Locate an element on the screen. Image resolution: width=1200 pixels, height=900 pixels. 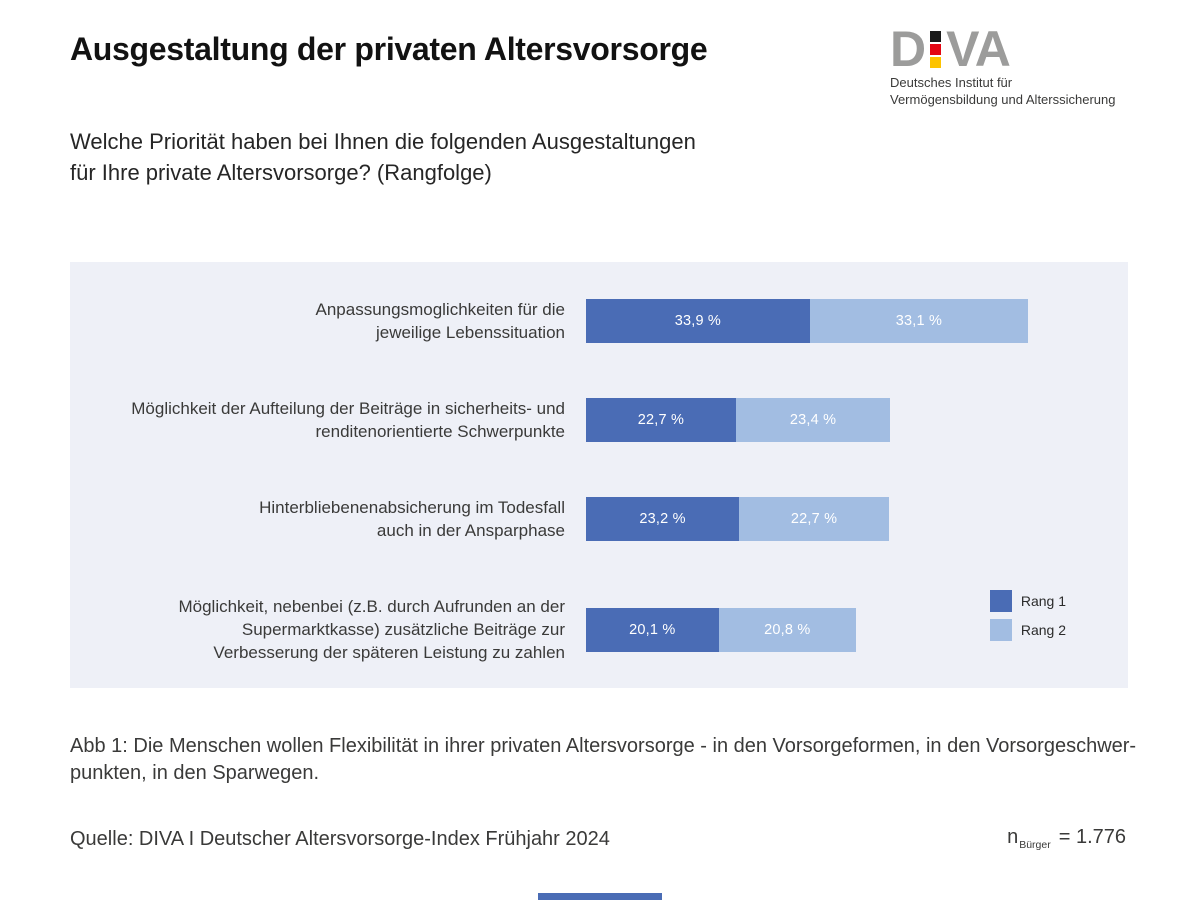
sample-subscript: Bürger is located at coordinates (1035, 845).